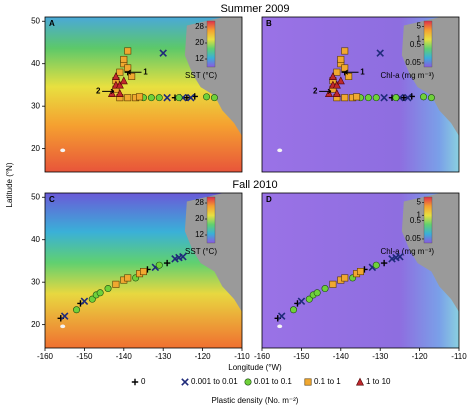  I want to click on panel-label: B, so click(269, 23).